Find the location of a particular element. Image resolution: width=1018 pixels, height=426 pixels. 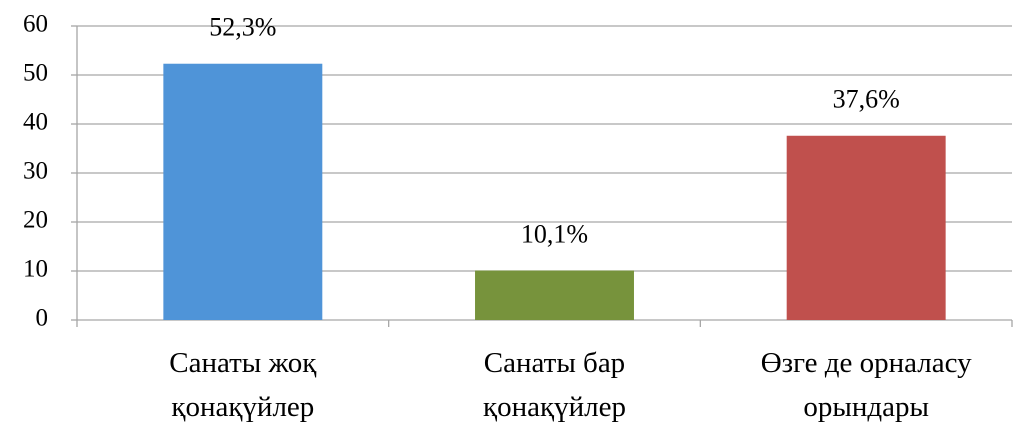

x-tick-label: Санаты бар қонақүйлер is located at coordinates (554, 385).